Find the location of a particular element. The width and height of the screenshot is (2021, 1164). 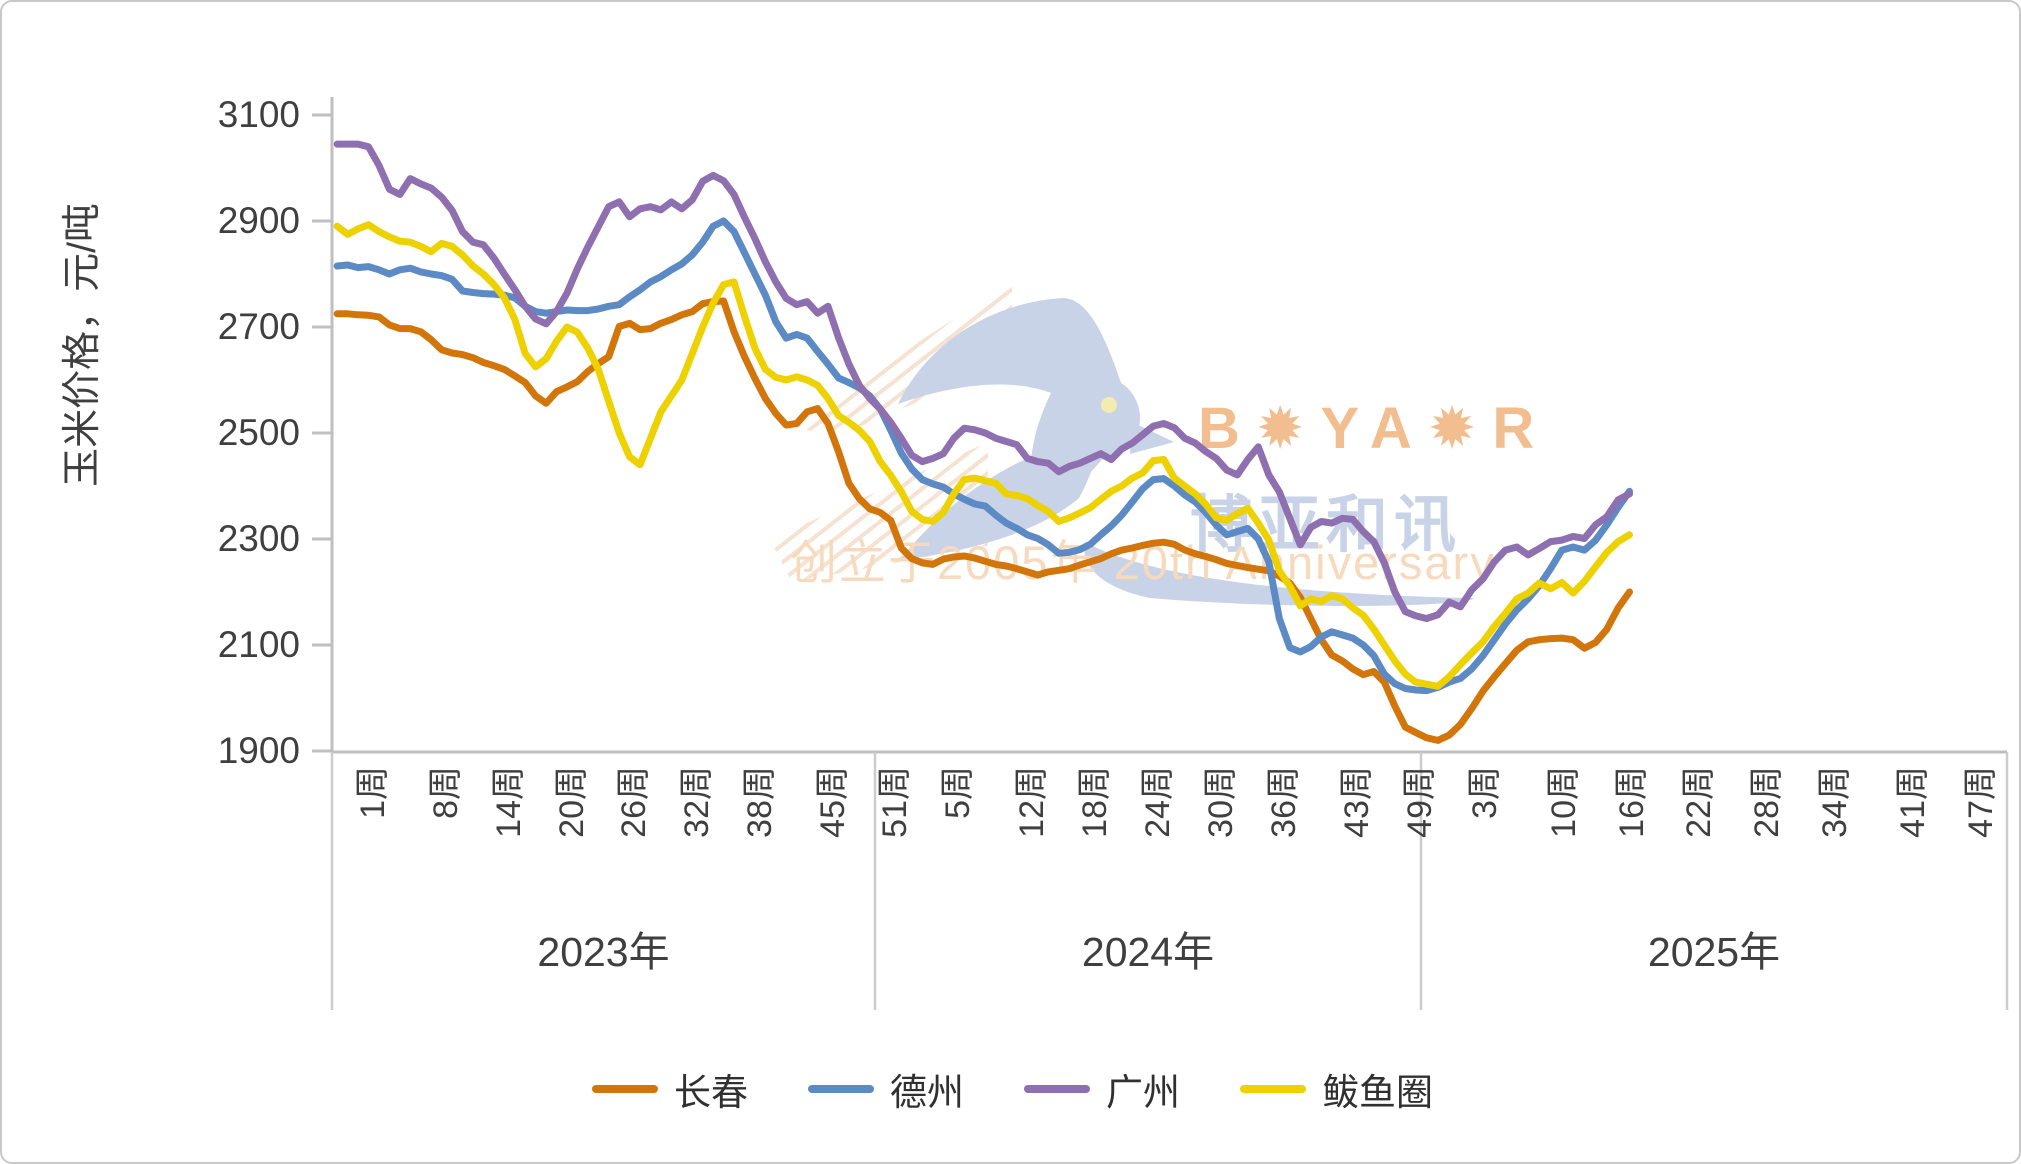

legend-item-guangzhou: 广州 is located at coordinates (1102, 1089).